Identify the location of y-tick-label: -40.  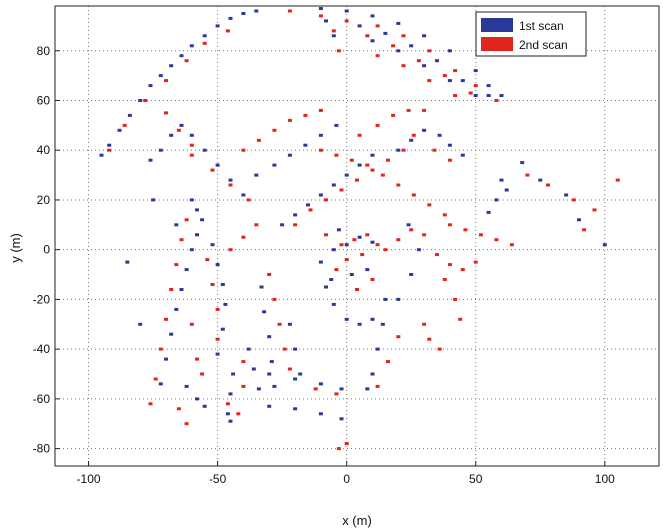
(42, 349).